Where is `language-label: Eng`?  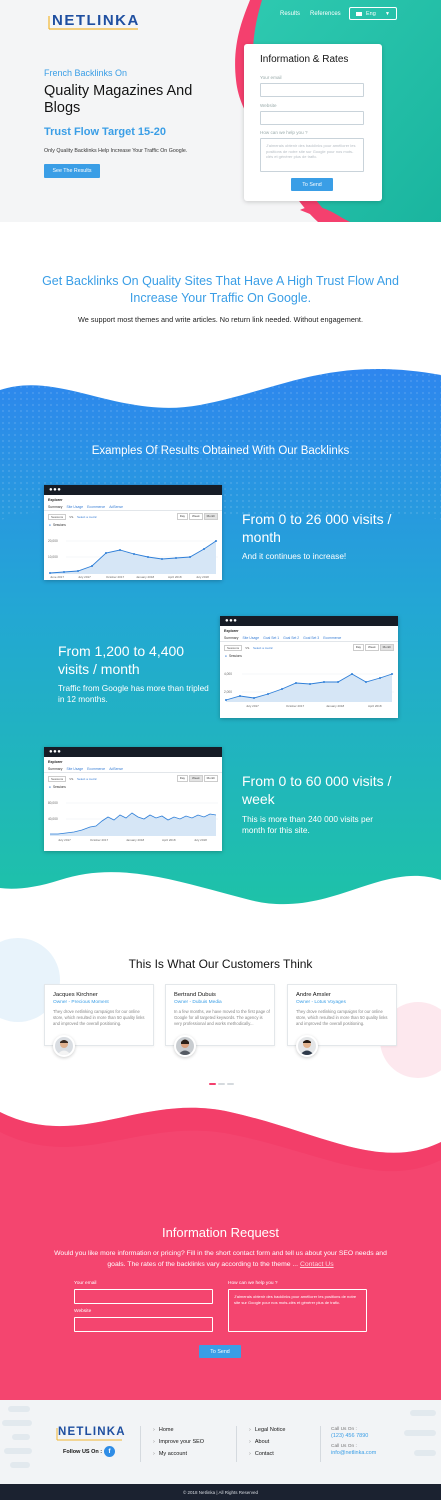 language-label: Eng is located at coordinates (371, 13).